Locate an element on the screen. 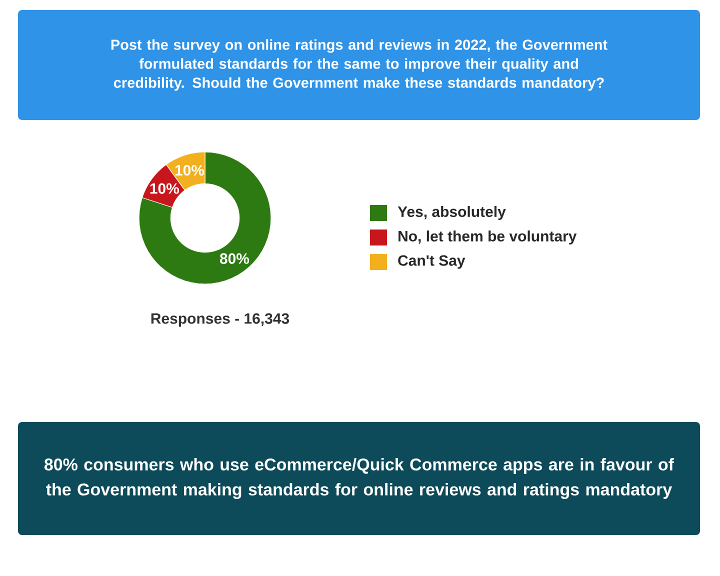 The image size is (720, 576). legend-label: No, let them be voluntary is located at coordinates (487, 237).